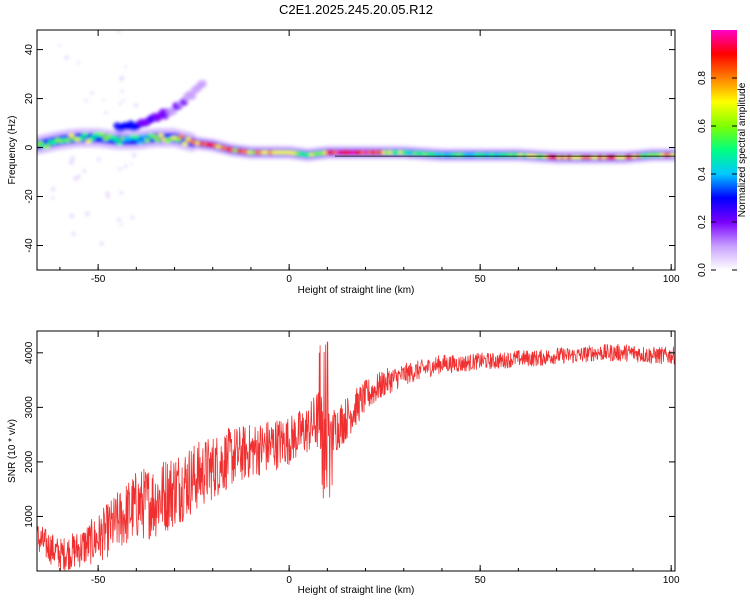 This screenshot has width=750, height=600. Describe the element at coordinates (29, 461) in the screenshot. I see `snr-y-tick-label: 2000` at that location.